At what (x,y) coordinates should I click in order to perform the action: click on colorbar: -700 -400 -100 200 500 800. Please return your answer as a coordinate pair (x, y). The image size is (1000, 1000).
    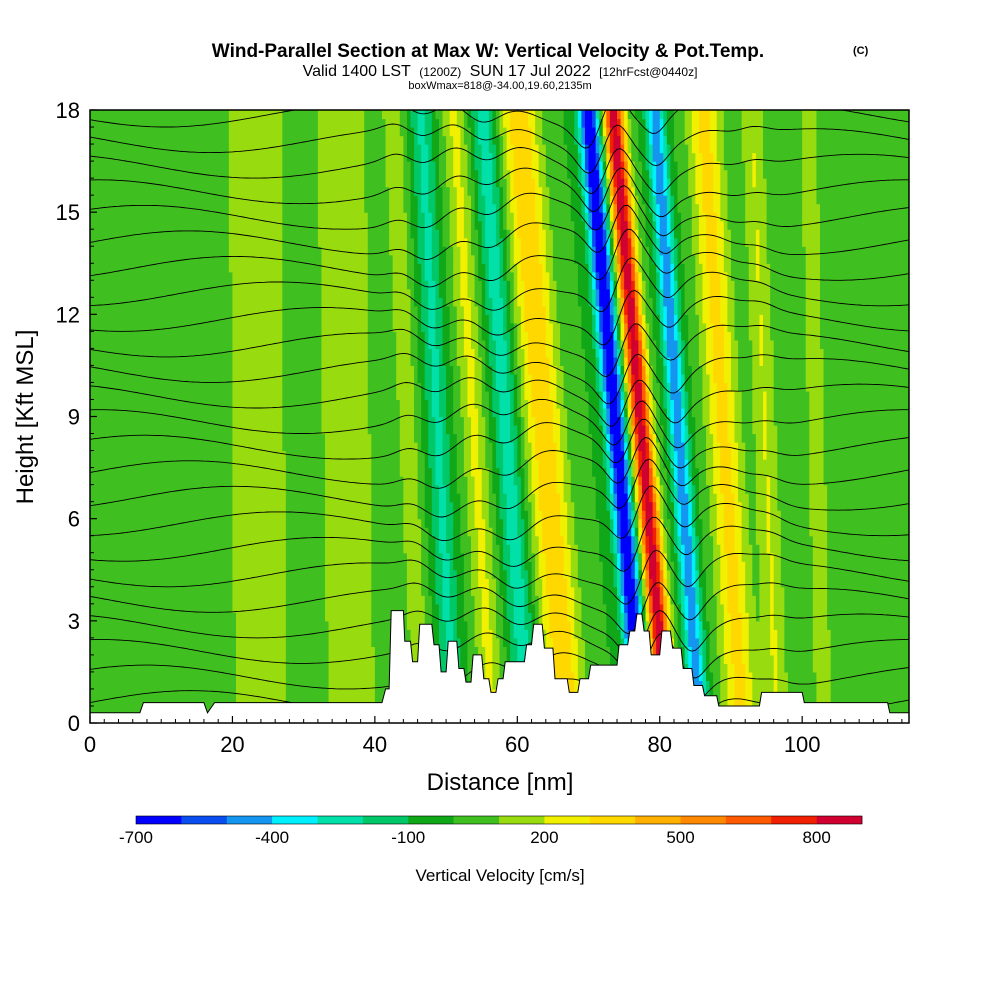
    Looking at the image, I should click on (491, 831).